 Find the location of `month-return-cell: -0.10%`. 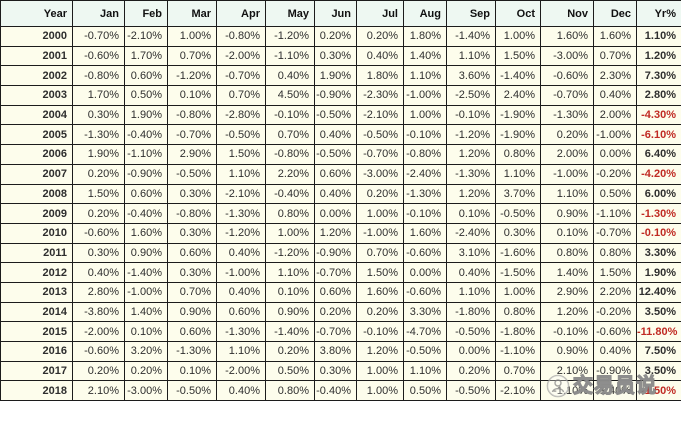

month-return-cell: -0.10% is located at coordinates (425, 135).